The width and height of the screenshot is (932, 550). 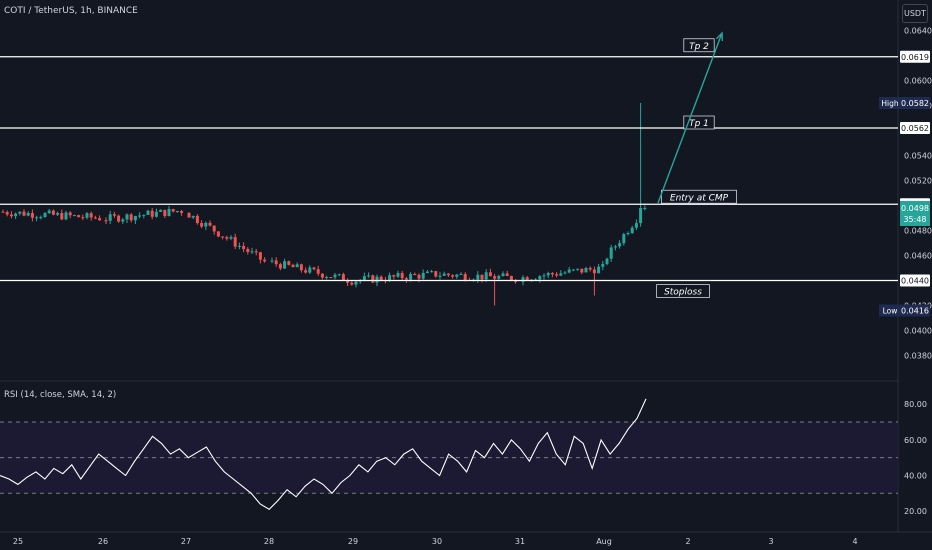 I want to click on current-price-label: 0.0498, so click(x=915, y=208).